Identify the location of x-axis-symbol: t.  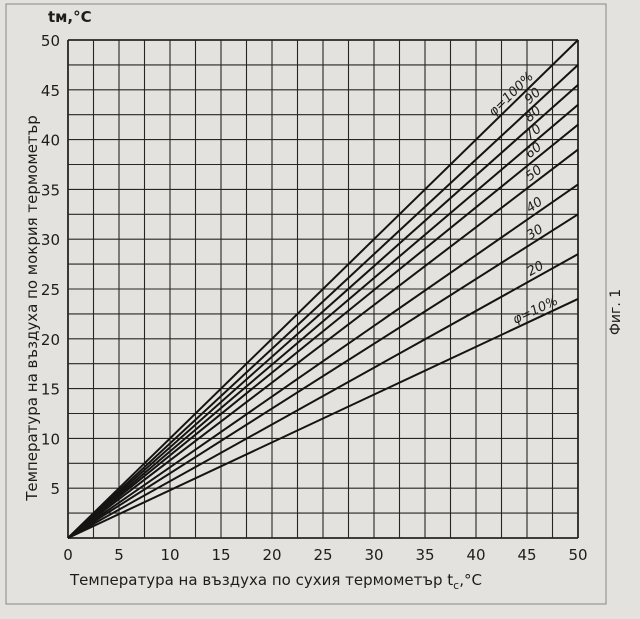
(450, 580).